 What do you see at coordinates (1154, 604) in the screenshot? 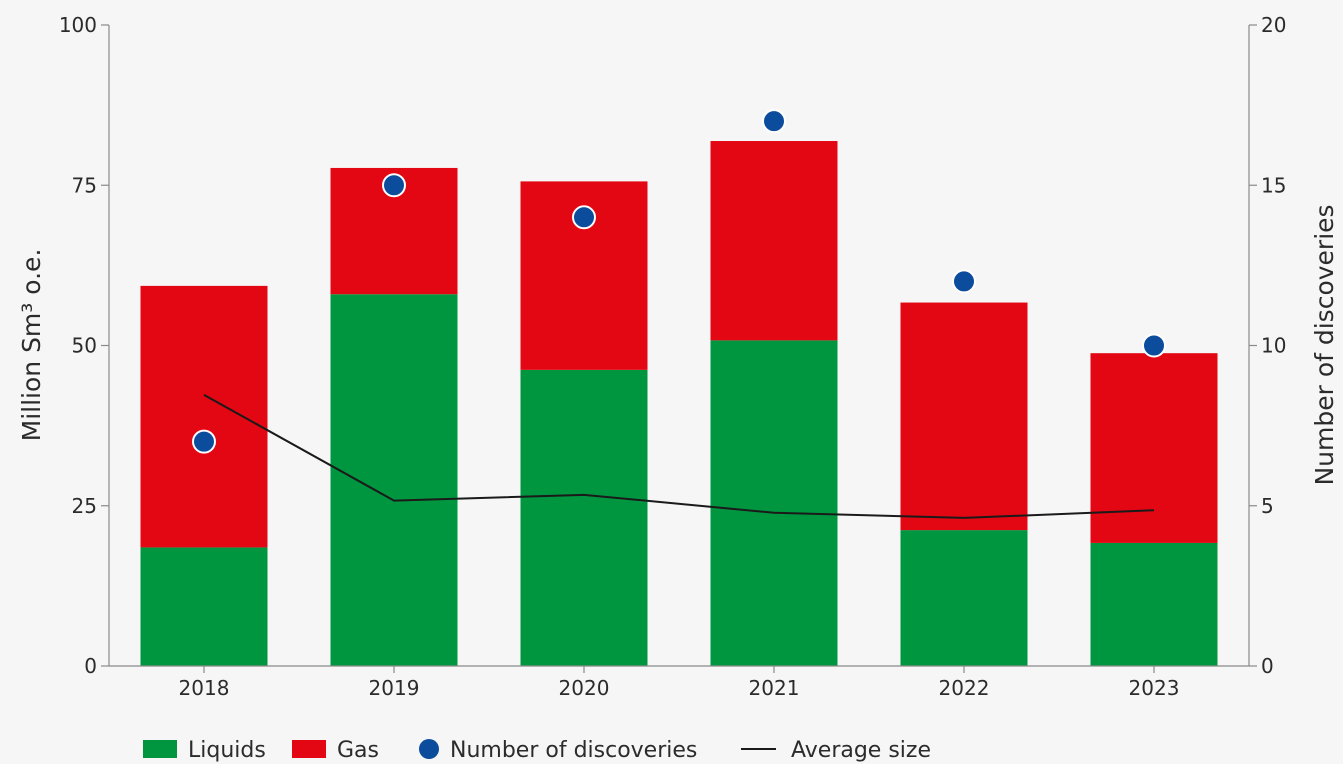
I see `bar-liquids-2023` at bounding box center [1154, 604].